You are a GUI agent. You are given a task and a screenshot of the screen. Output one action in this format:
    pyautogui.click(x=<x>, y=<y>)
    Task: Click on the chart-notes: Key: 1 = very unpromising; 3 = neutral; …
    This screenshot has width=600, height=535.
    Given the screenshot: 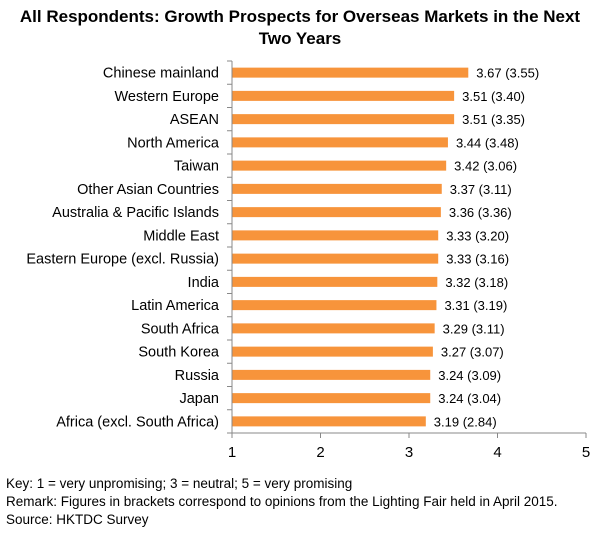 What is the action you would take?
    pyautogui.click(x=282, y=502)
    